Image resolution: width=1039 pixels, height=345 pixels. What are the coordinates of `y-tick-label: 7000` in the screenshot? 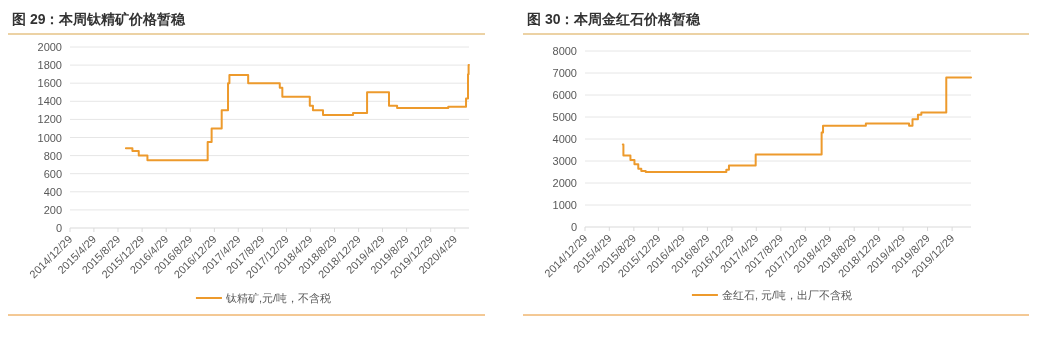 It's located at (564, 73).